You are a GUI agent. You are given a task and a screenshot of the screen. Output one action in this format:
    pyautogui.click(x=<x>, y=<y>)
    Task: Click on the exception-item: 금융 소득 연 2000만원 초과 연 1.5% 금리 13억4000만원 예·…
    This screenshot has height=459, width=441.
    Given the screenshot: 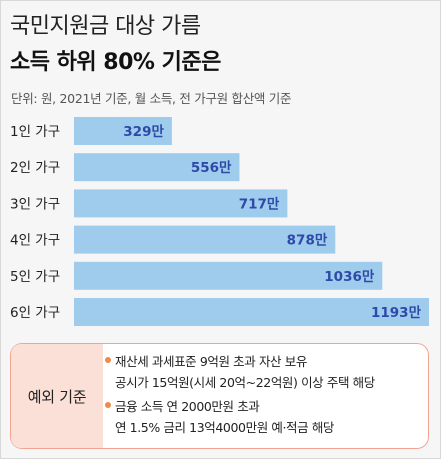 What is the action you would take?
    pyautogui.click(x=262, y=417)
    